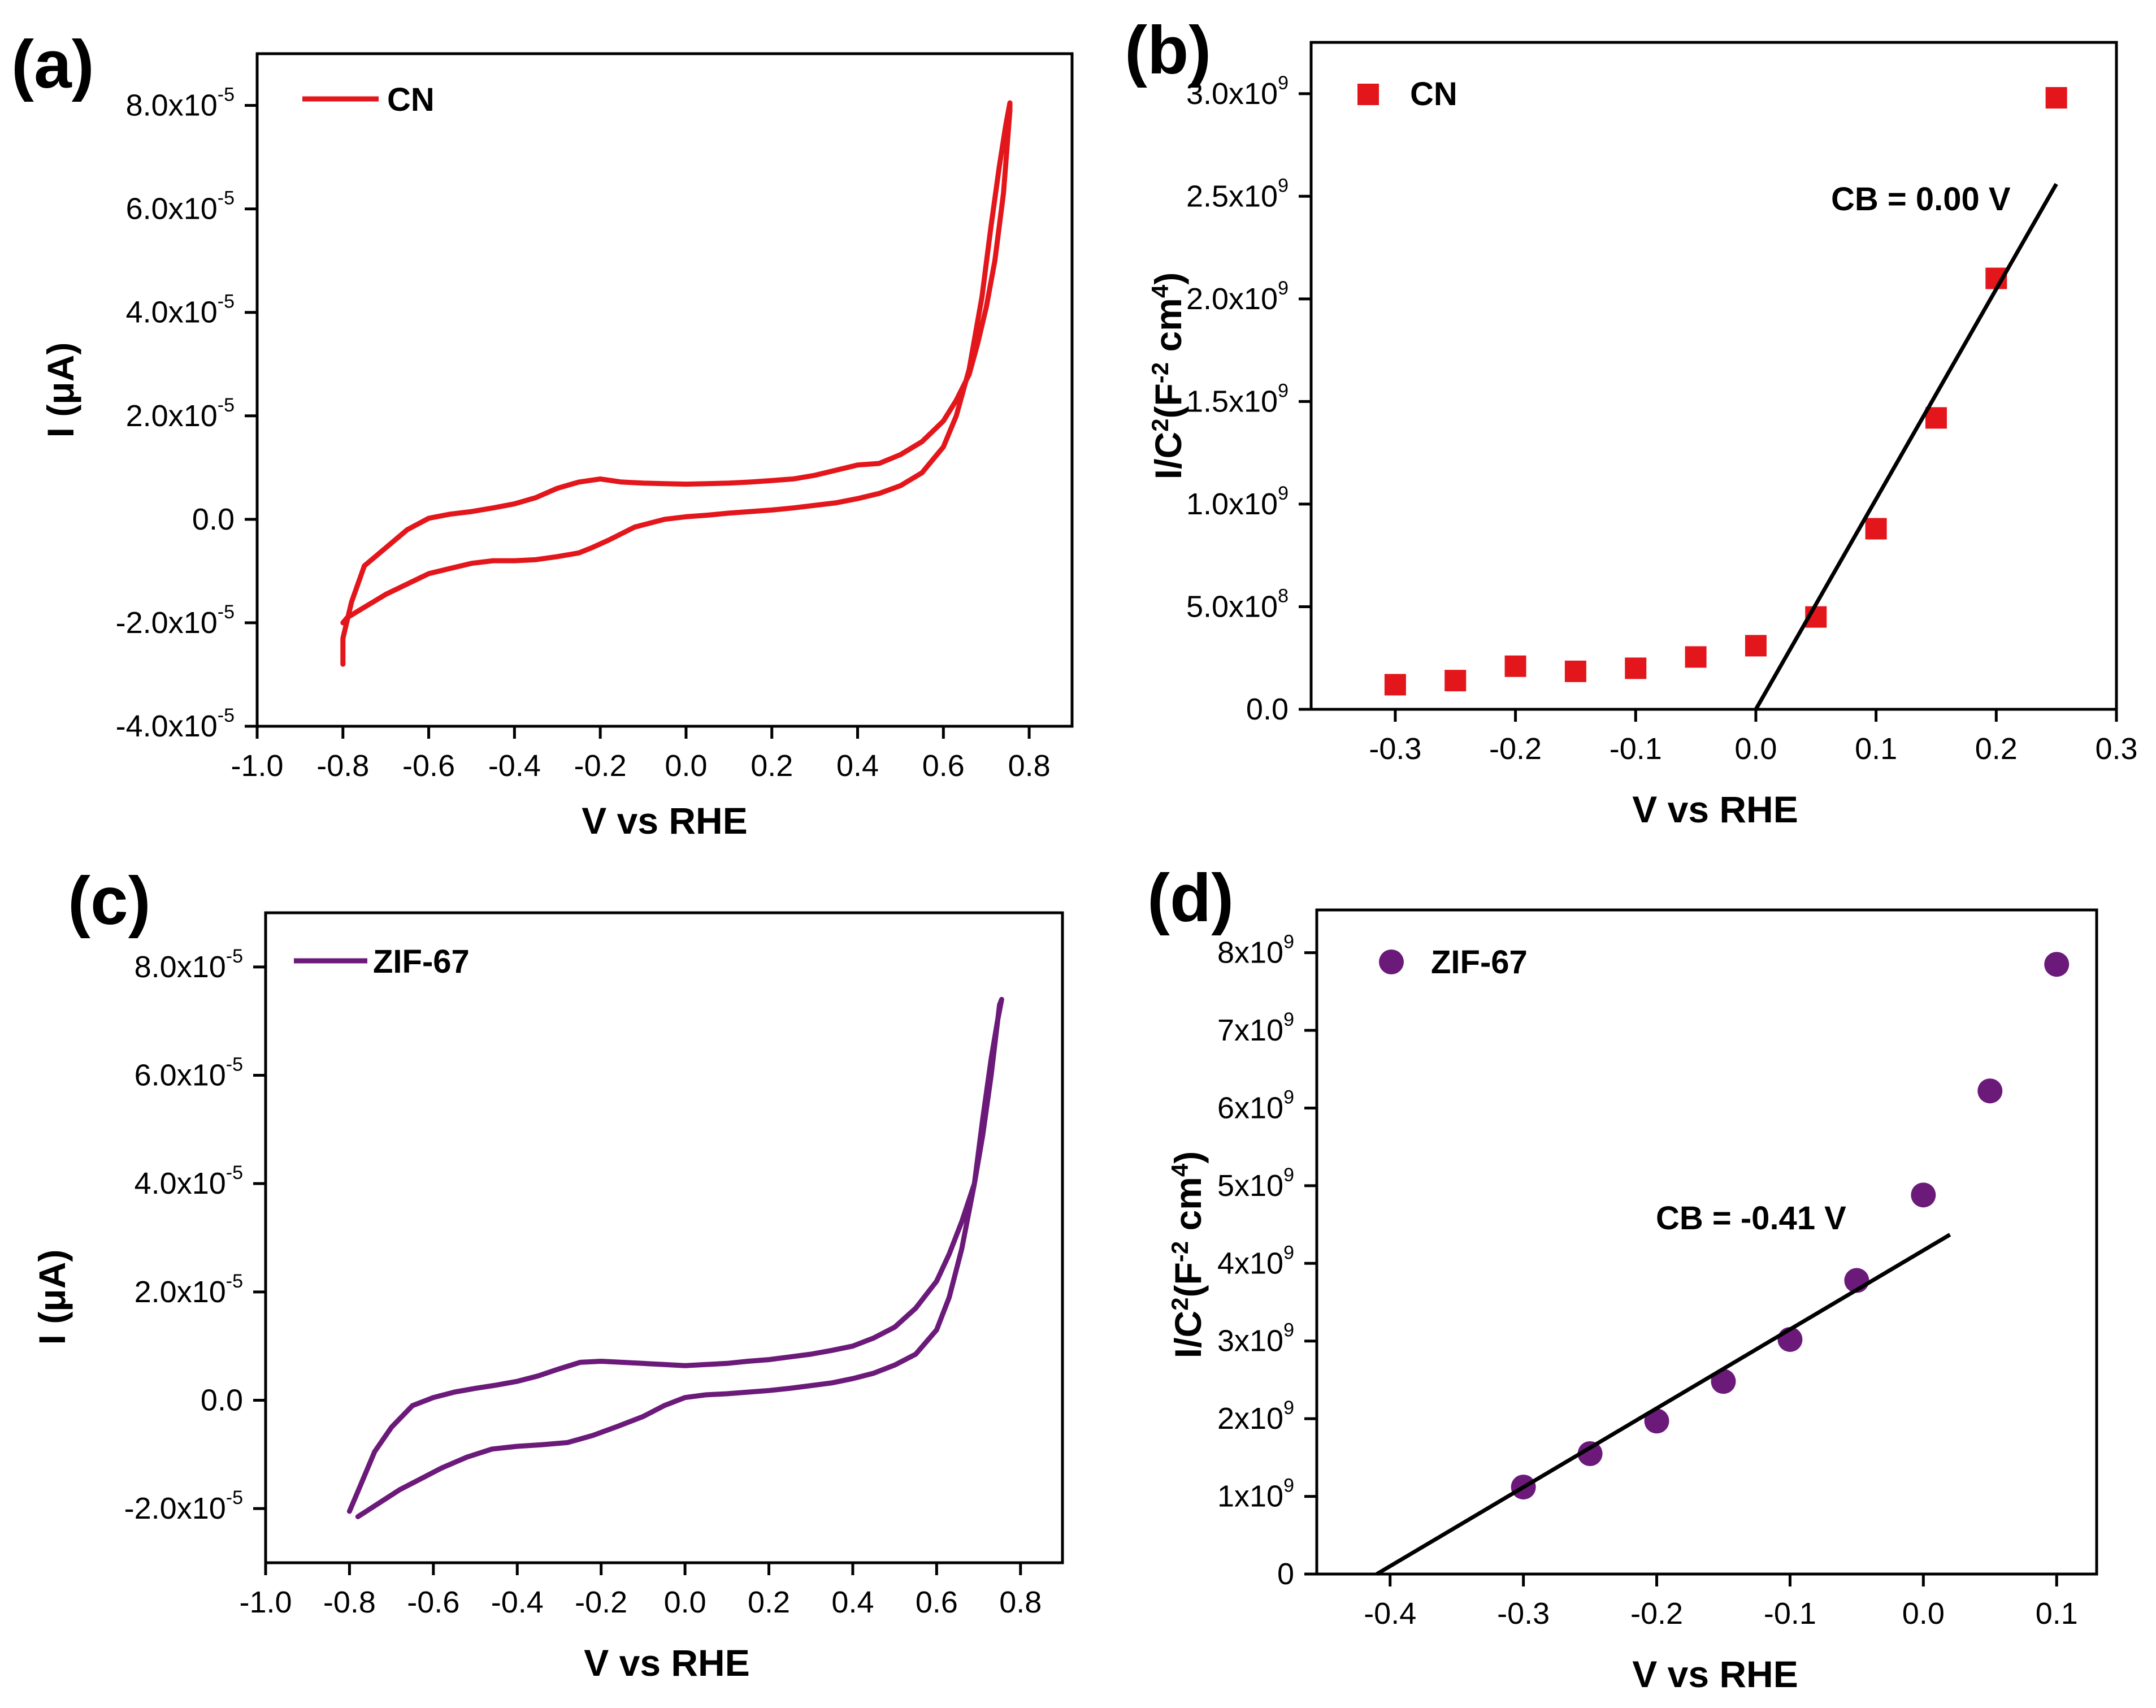 This screenshot has height=1708, width=2156. Describe the element at coordinates (1255, 1495) in the screenshot. I see `y-tick-label-d: 1x10⁹` at that location.